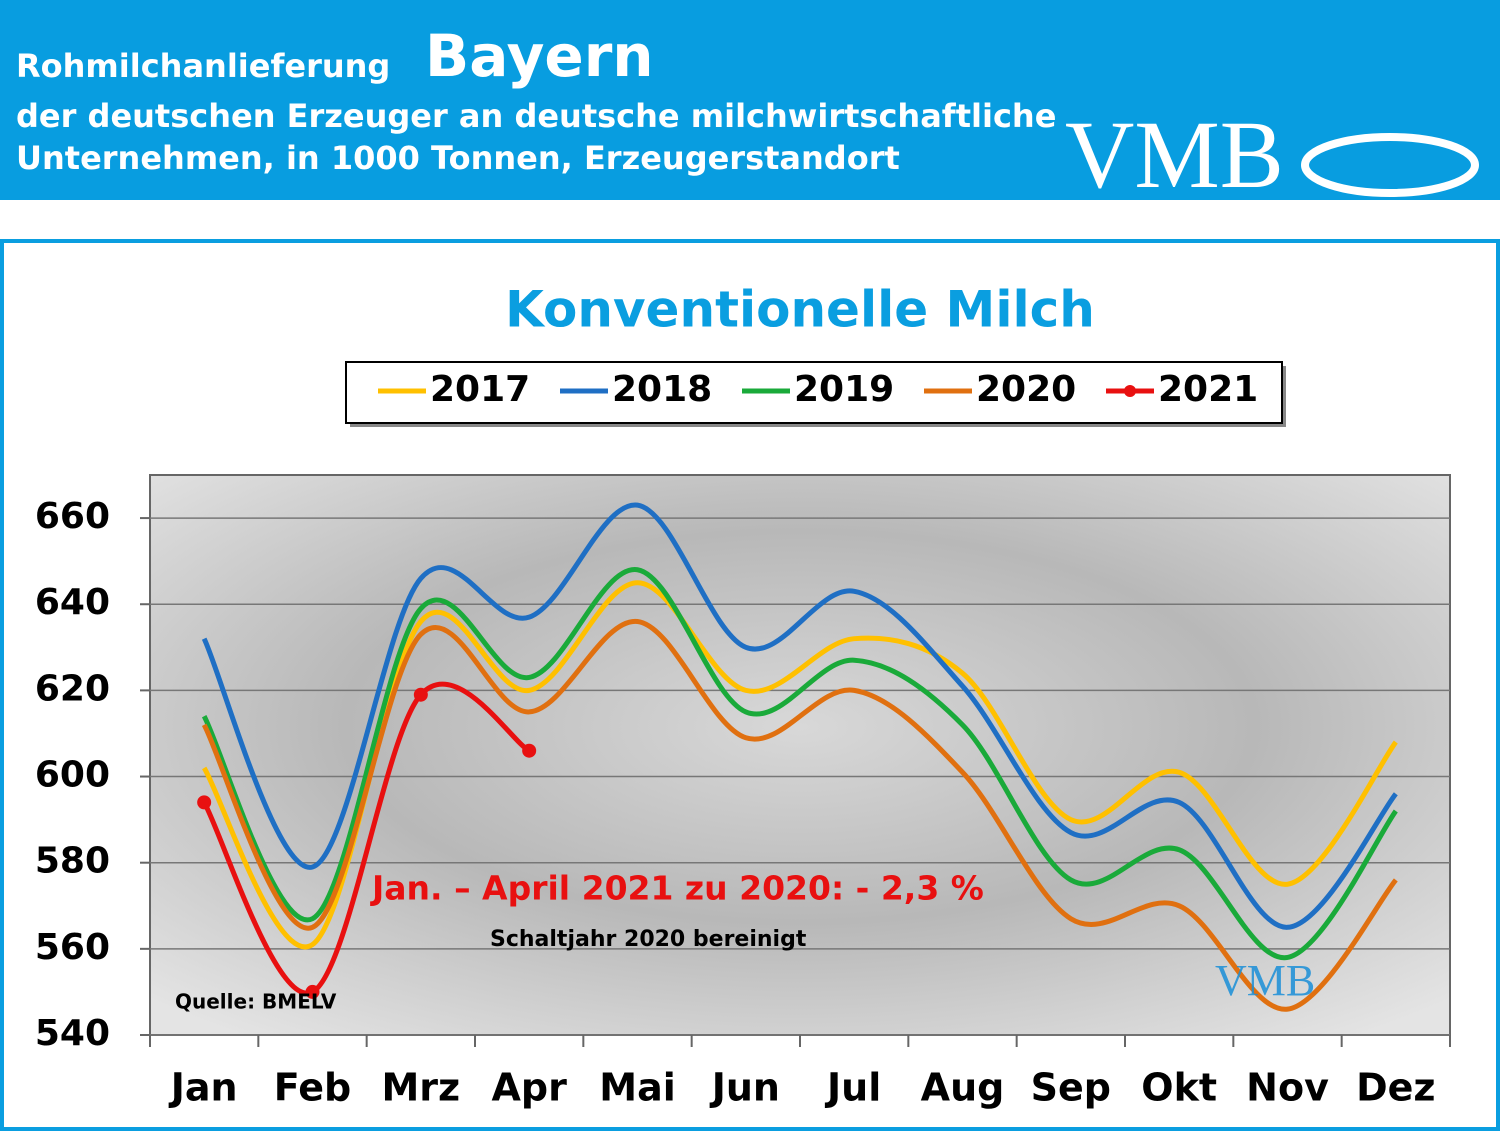 The width and height of the screenshot is (1500, 1131). I want to click on x-tick-label: Apr, so click(529, 1088).